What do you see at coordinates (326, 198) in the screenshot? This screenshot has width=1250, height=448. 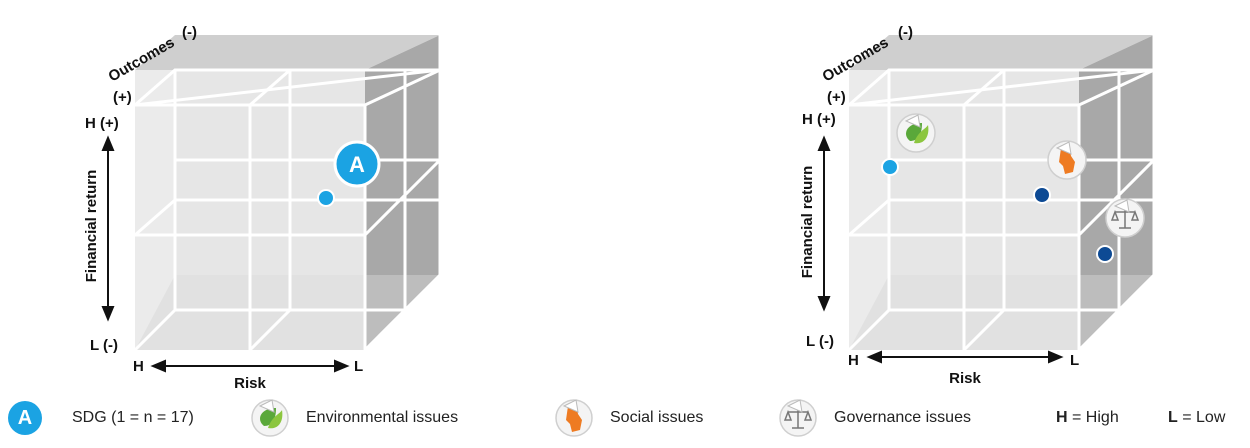 I see `sdg-point` at bounding box center [326, 198].